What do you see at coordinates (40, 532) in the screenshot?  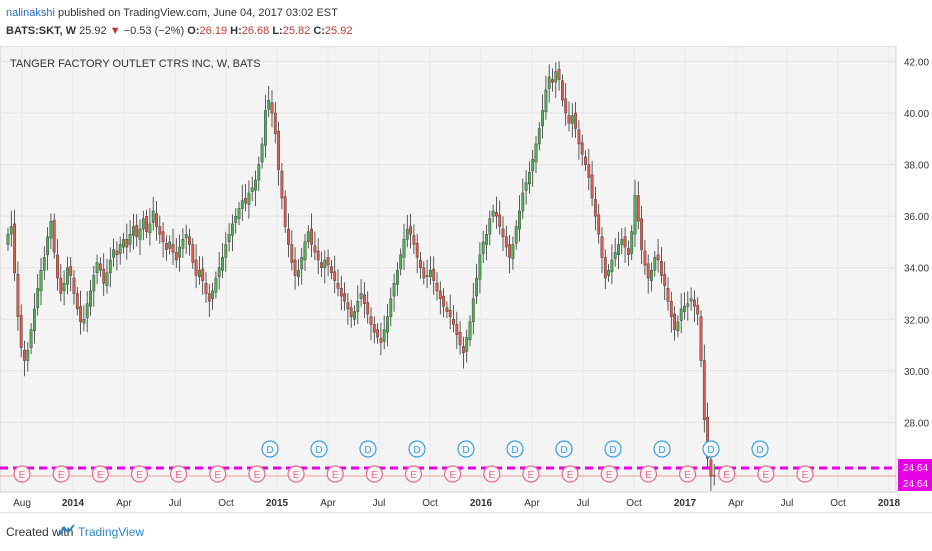 I see `created-with-text: Created with` at bounding box center [40, 532].